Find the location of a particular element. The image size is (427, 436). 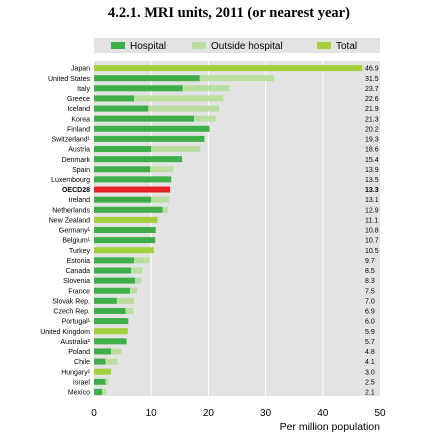

value-label: 20.2 is located at coordinates (372, 129).